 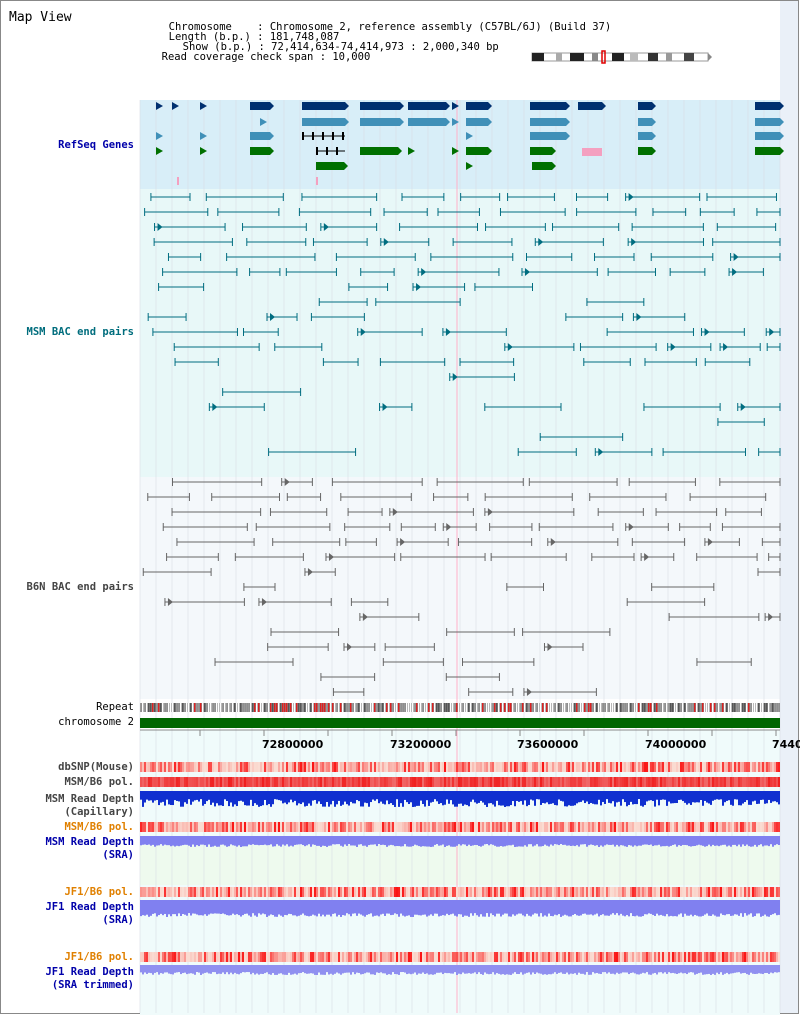 What do you see at coordinates (99, 892) in the screenshot?
I see `track-label-jf1-b6-pol: JF1/B6 pol.` at bounding box center [99, 892].